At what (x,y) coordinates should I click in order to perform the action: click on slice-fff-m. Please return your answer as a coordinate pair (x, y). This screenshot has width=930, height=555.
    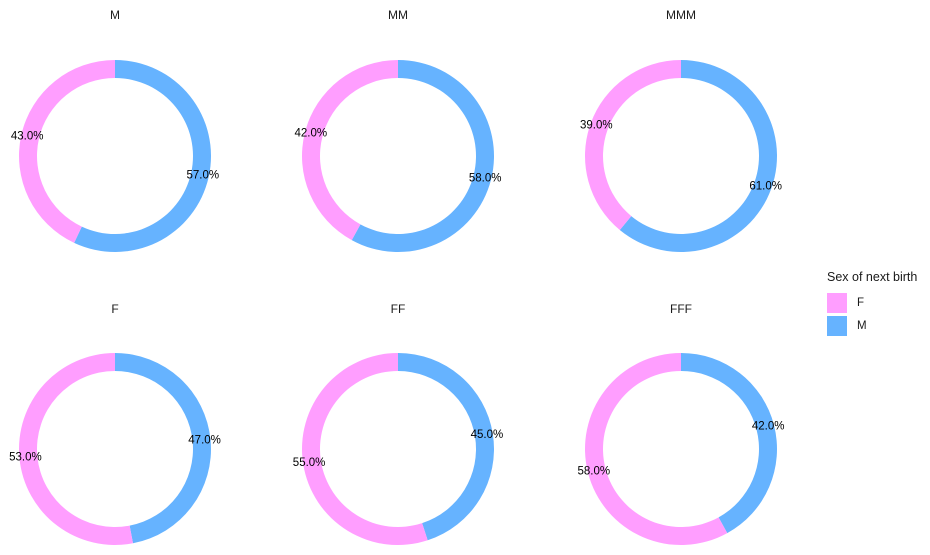
    Looking at the image, I should click on (729, 443).